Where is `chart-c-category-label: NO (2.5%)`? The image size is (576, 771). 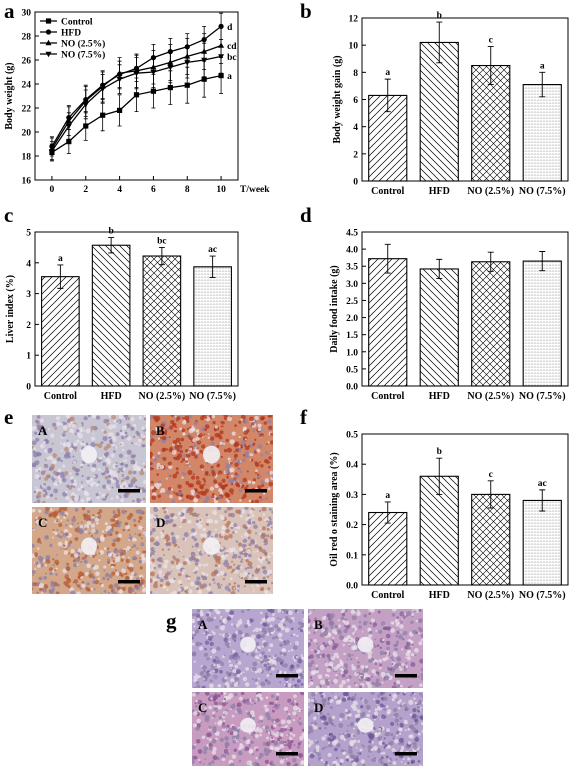 chart-c-category-label: NO (2.5%) is located at coordinates (162, 396).